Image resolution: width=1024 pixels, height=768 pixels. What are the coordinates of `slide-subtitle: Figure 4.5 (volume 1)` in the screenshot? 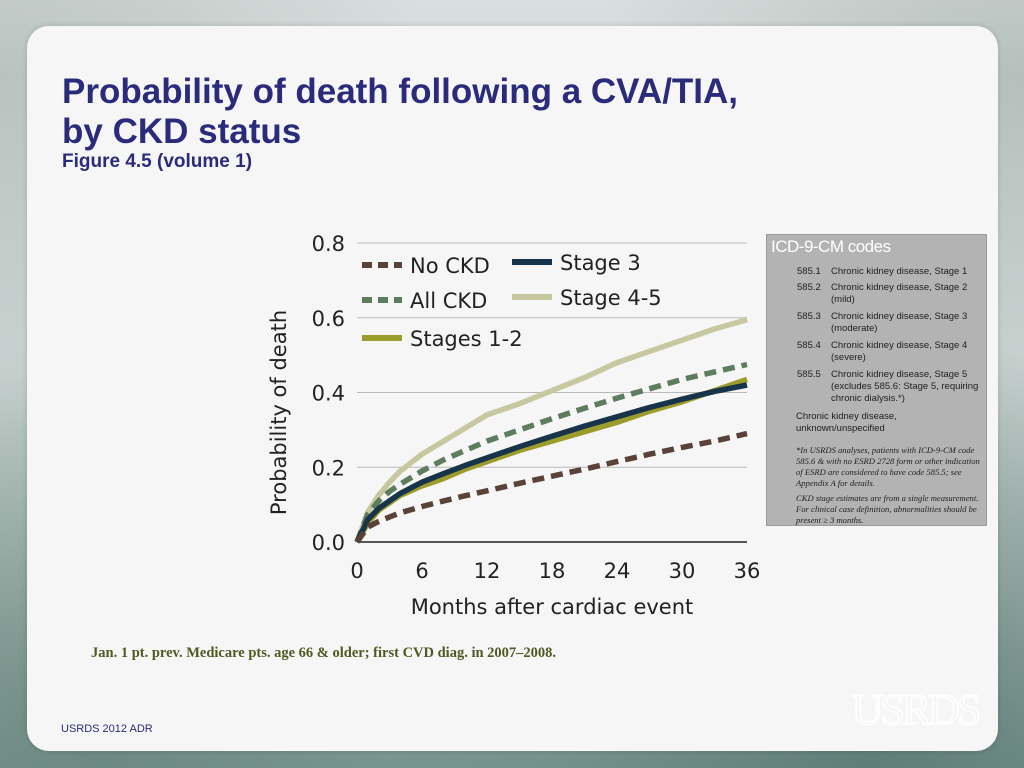 It's located at (157, 161).